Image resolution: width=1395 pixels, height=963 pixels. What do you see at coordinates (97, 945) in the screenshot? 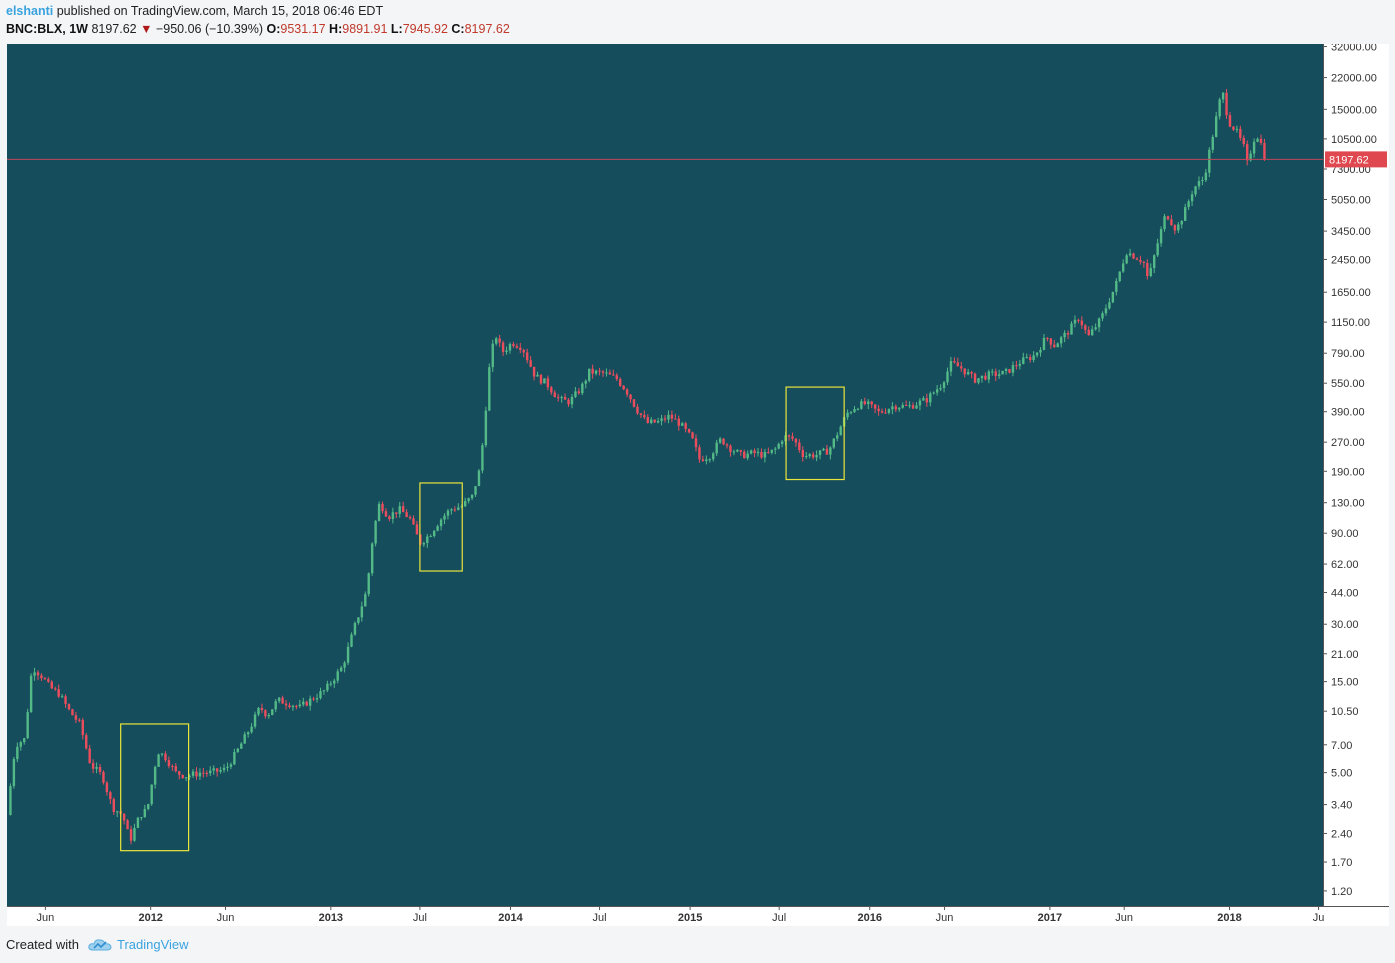
I see `footer: Created with TradingView` at bounding box center [97, 945].